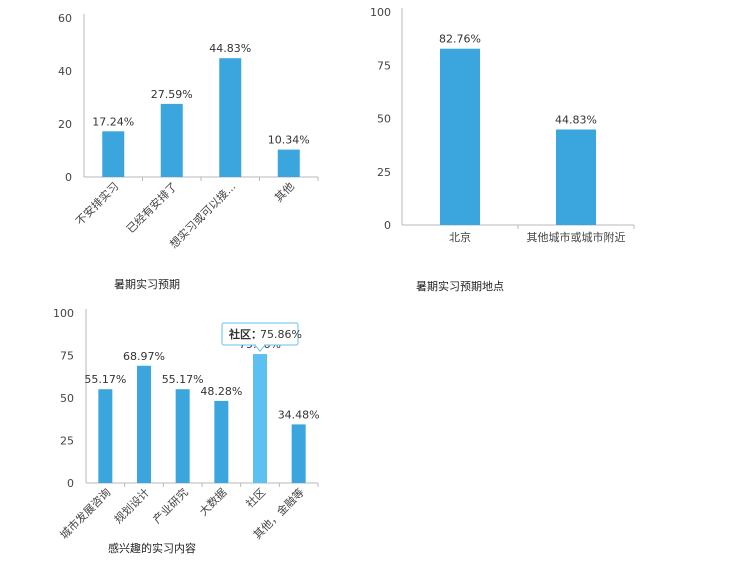 The width and height of the screenshot is (735, 573). Describe the element at coordinates (172, 94) in the screenshot. I see `data-label: 27.59%` at that location.